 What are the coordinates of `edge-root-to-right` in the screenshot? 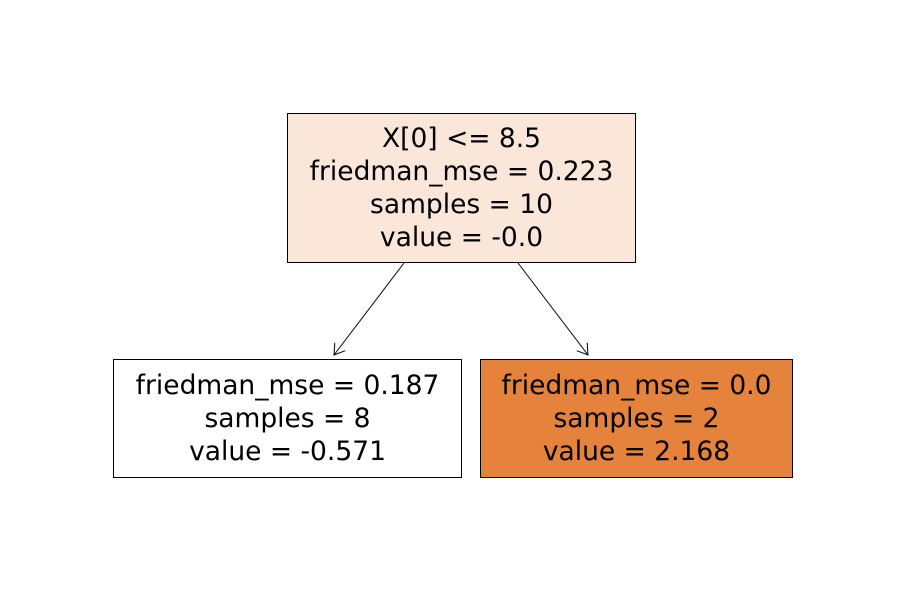 It's located at (553, 309).